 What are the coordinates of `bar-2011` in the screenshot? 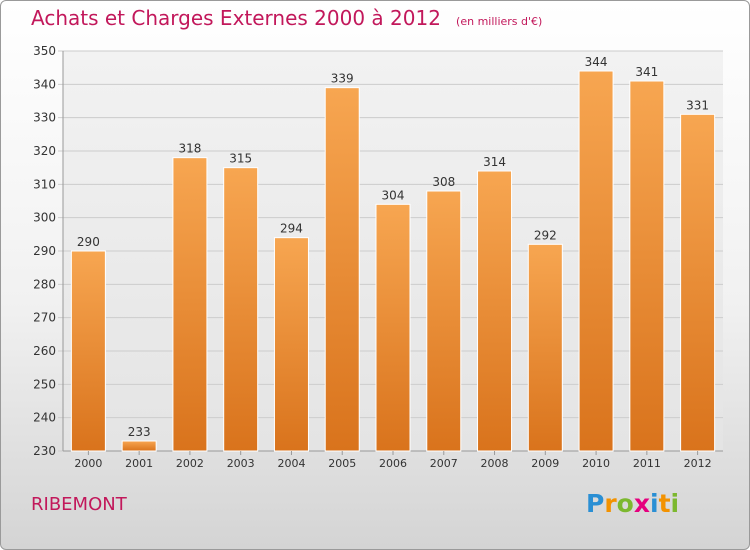 It's located at (647, 266).